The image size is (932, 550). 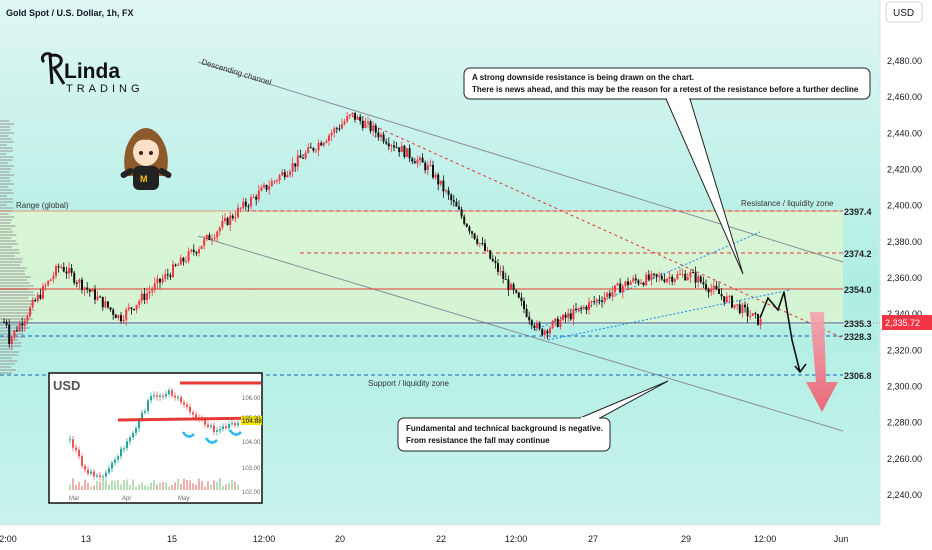 I want to click on callout-bottom-line2: From resistance the fall may continue, so click(x=478, y=440).